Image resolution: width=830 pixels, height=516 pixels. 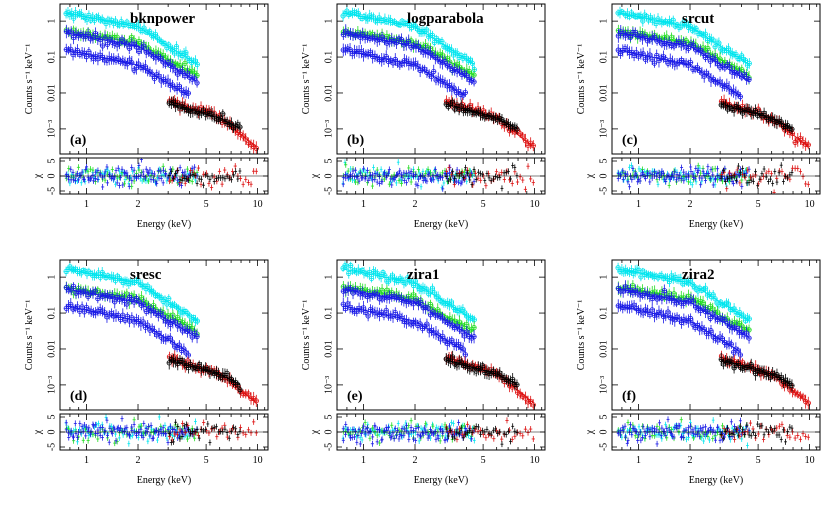 I want to click on x-axis-label: Energy (keV), so click(x=716, y=224).